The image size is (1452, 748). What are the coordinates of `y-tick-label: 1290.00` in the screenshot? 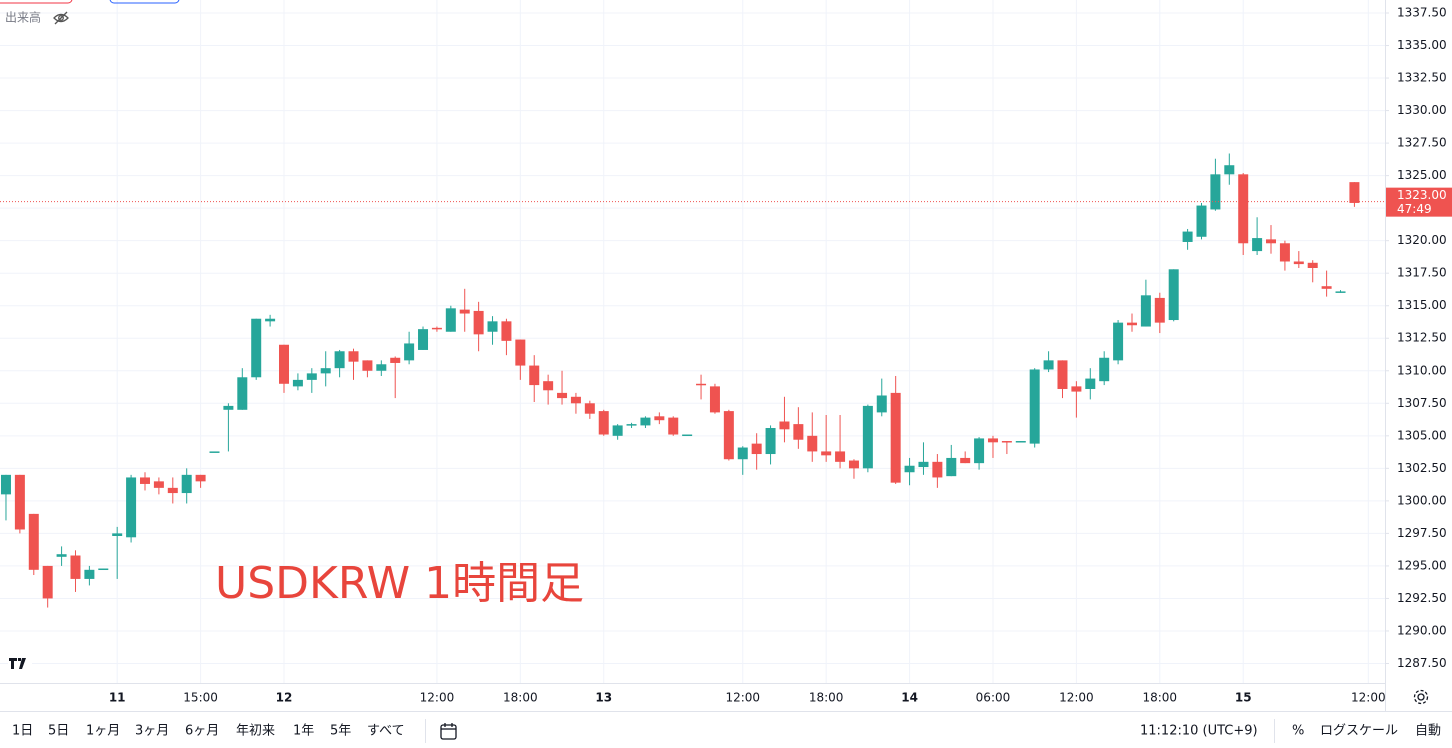 It's located at (1422, 630).